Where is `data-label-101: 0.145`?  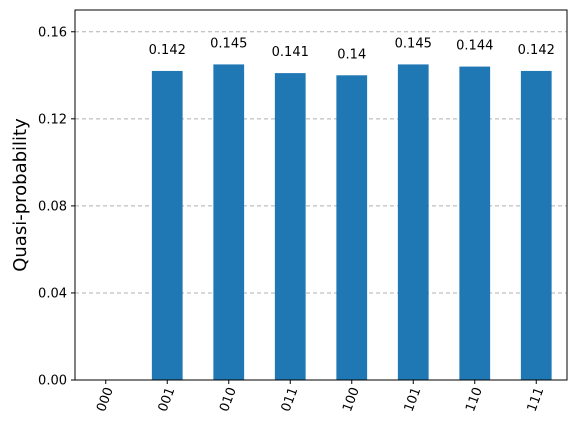 data-label-101: 0.145 is located at coordinates (413, 43).